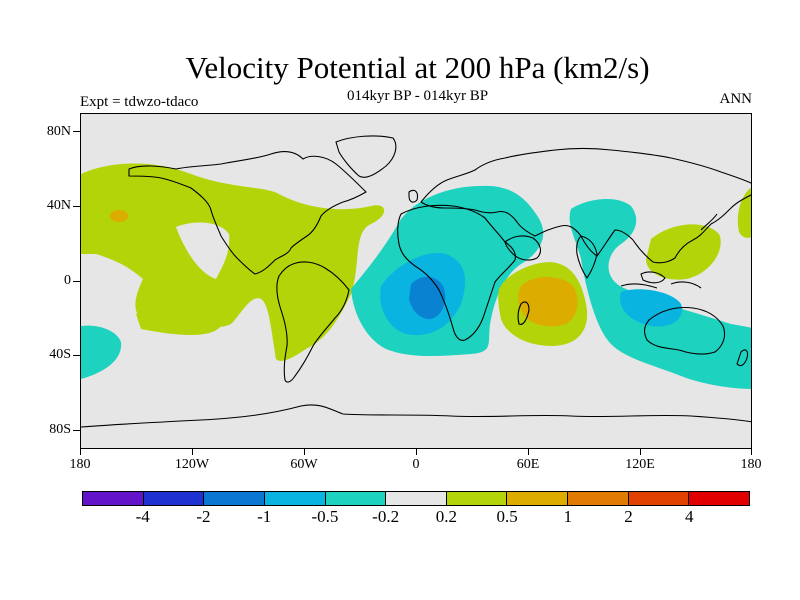 The image size is (800, 600). Describe the element at coordinates (736, 99) in the screenshot. I see `season-label: ANN` at that location.